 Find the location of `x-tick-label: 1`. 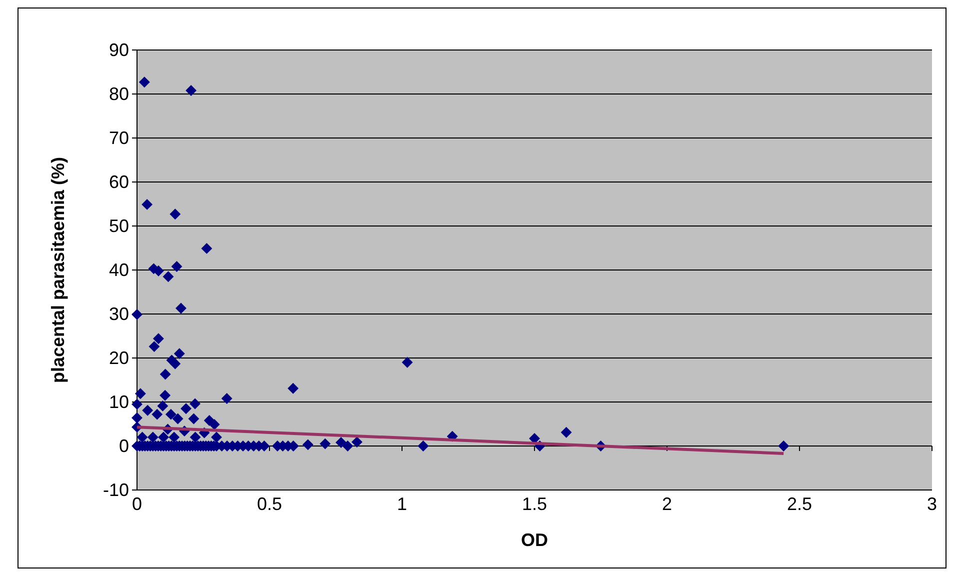

x-tick-label: 1 is located at coordinates (402, 504).